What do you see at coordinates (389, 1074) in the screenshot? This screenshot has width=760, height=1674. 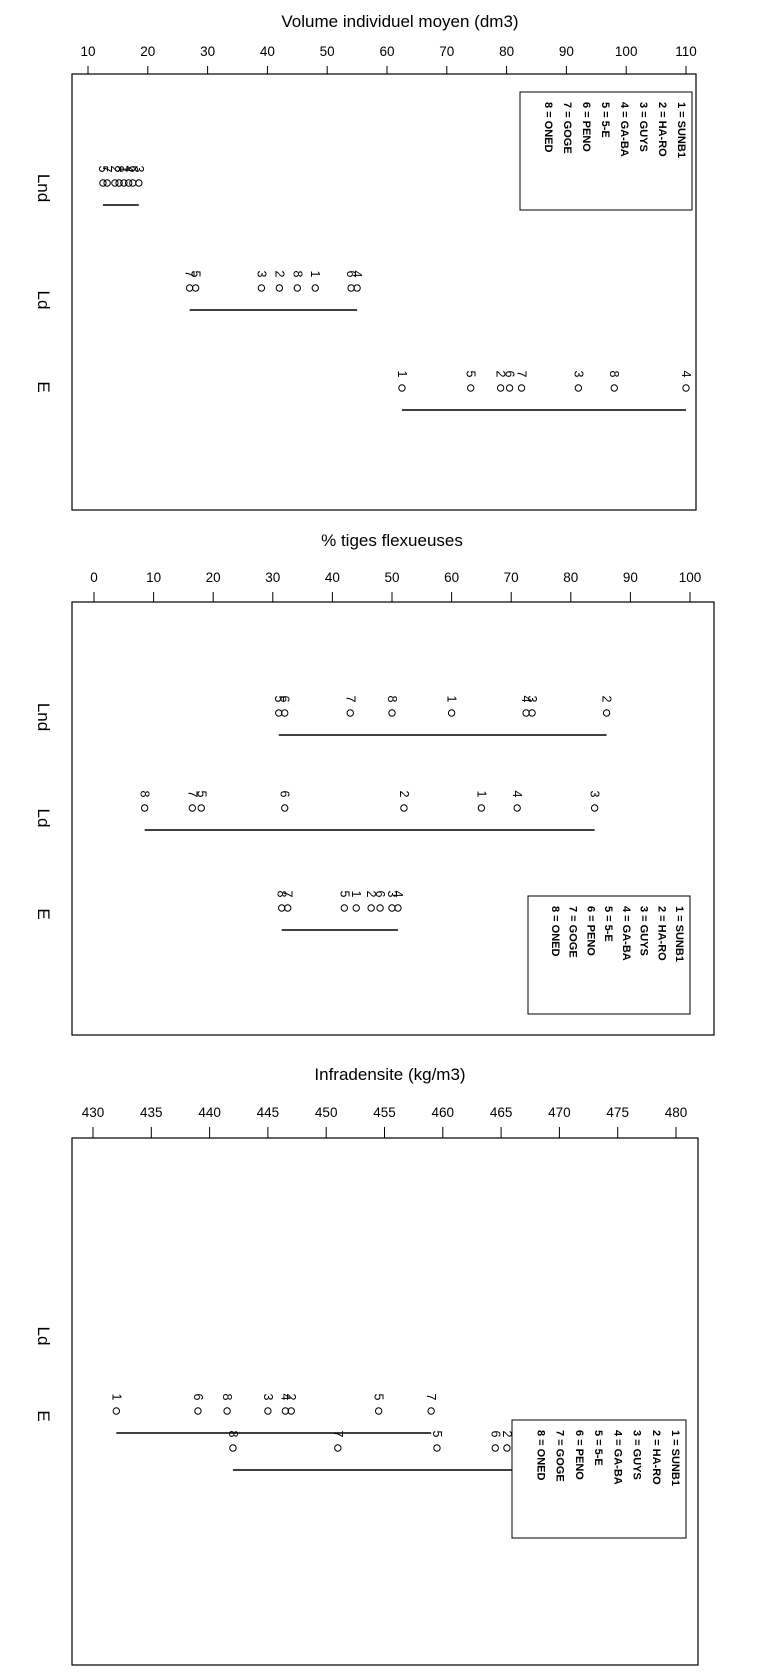 I see `axis-title: Infradensite (kg/m3)` at bounding box center [389, 1074].